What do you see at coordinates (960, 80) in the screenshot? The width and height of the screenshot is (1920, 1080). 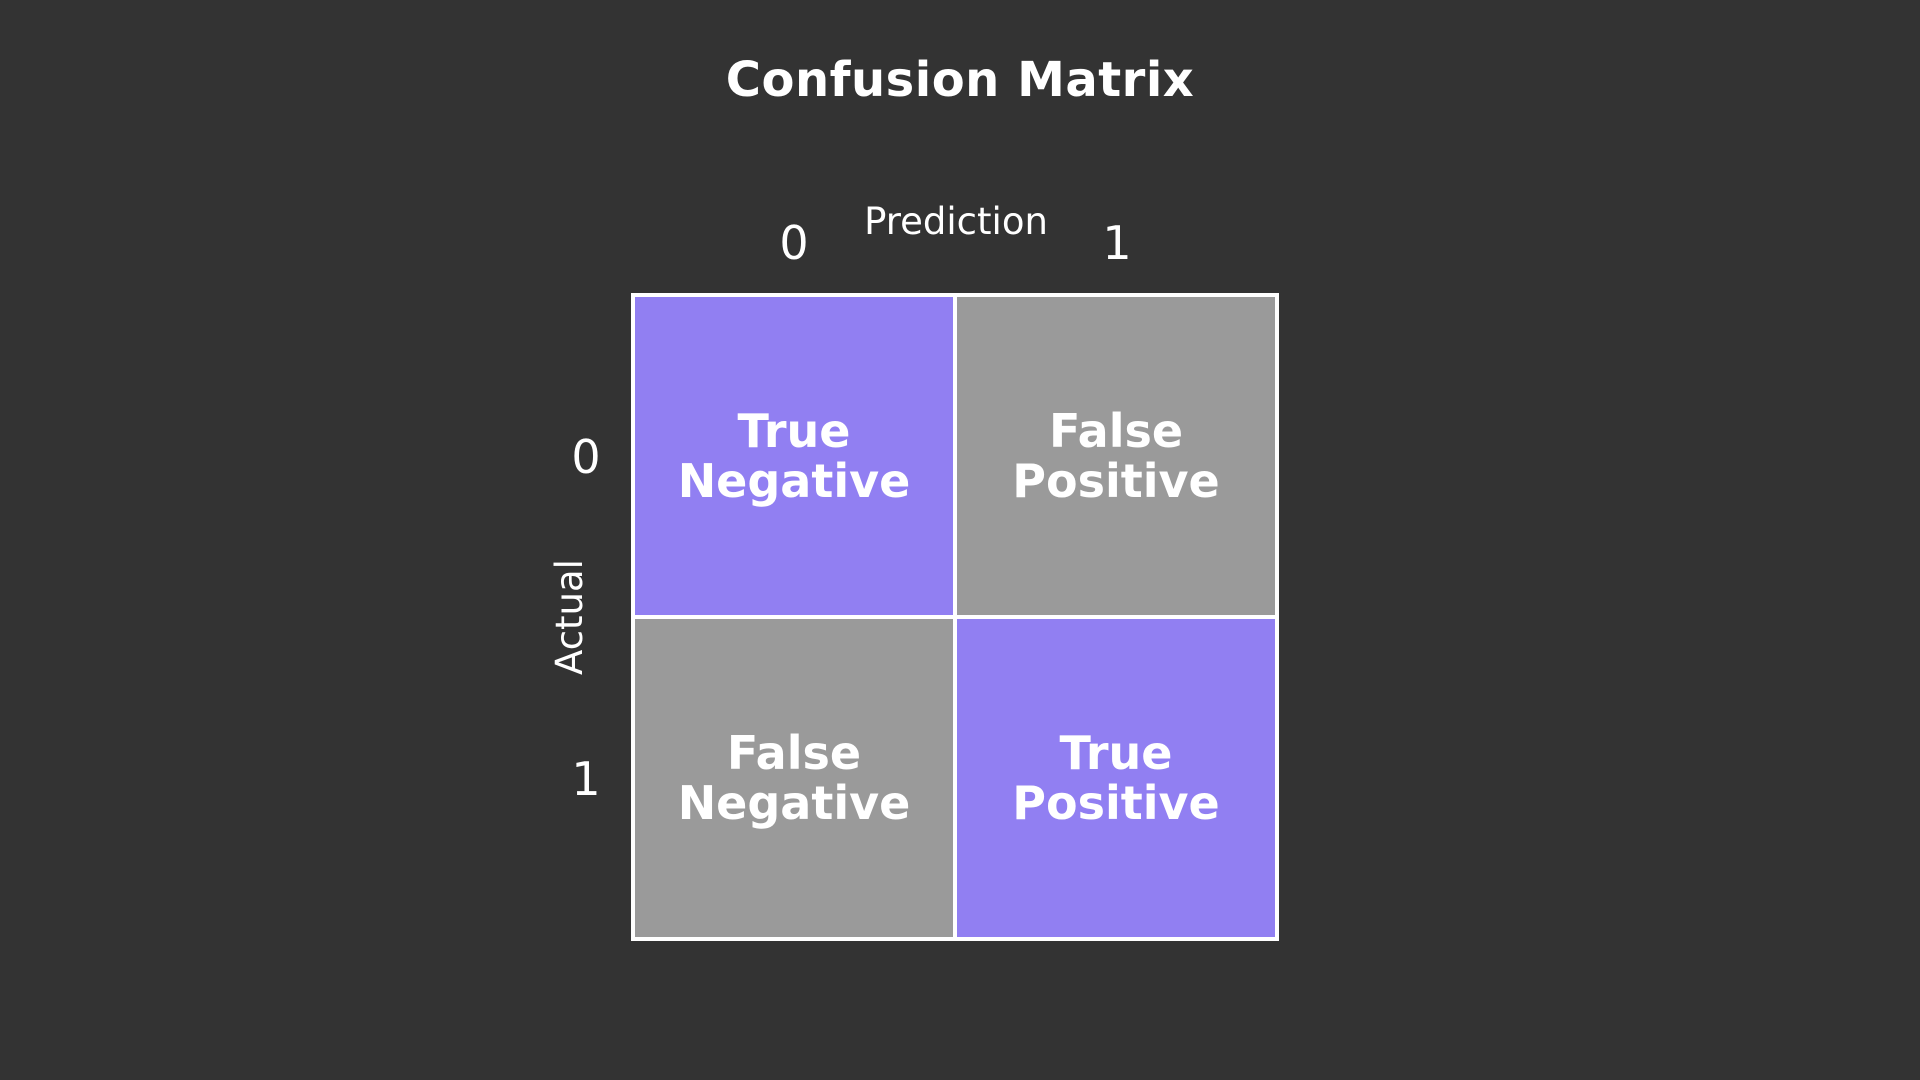 I see `diagram-title: Confusion Matrix` at bounding box center [960, 80].